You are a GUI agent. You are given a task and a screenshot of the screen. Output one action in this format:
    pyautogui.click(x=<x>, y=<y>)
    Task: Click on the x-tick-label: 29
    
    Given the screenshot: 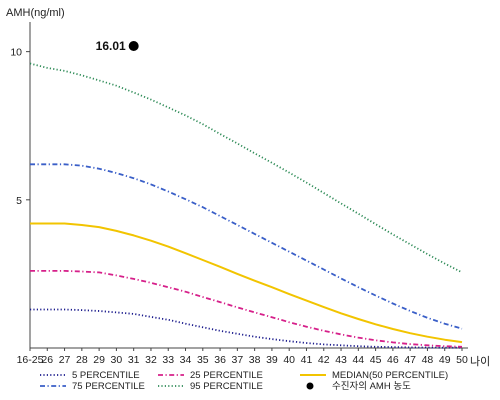 What is the action you would take?
    pyautogui.click(x=99, y=360)
    